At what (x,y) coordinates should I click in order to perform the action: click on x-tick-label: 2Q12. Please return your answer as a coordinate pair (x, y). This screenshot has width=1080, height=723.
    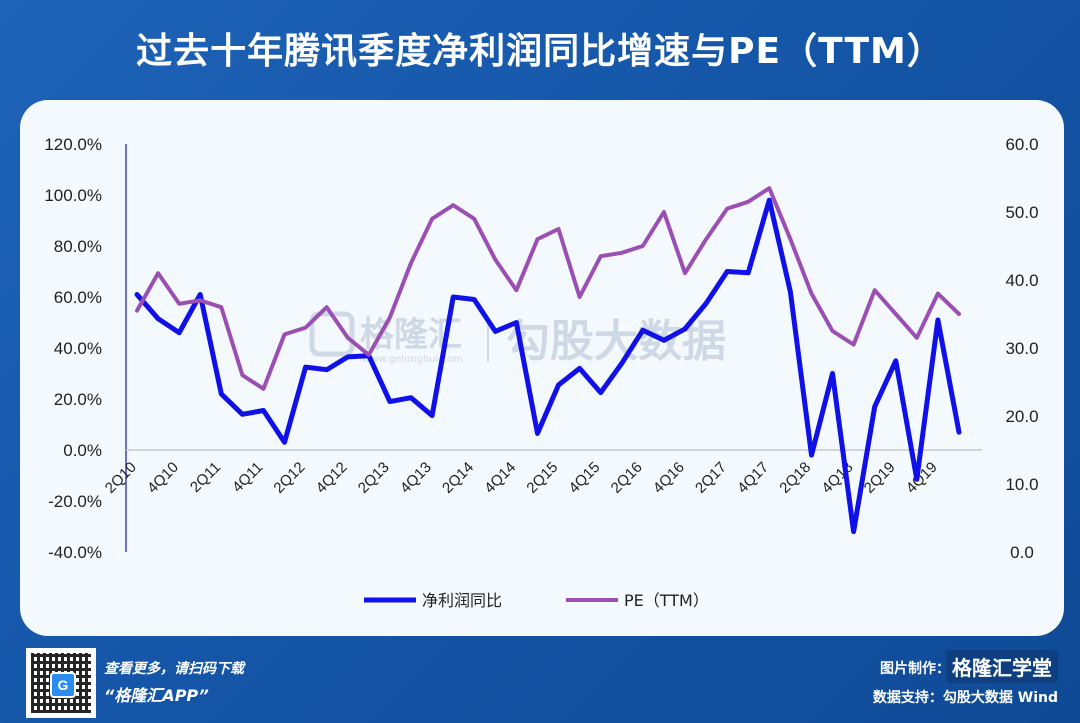
    Looking at the image, I should click on (289, 478).